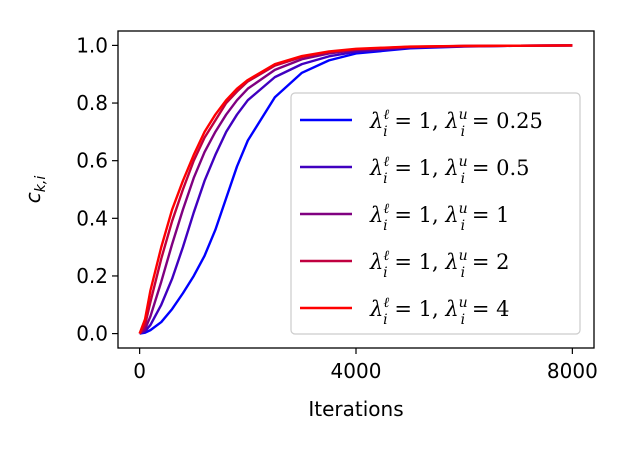 Image resolution: width=630 pixels, height=450 pixels. I want to click on x-tick-label: 4000, so click(356, 371).